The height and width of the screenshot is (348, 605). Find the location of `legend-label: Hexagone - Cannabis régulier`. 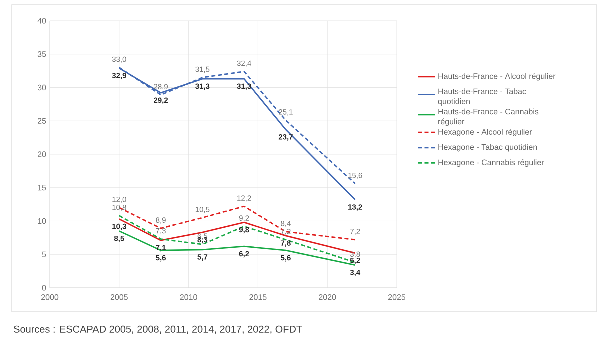

legend-label: Hexagone - Cannabis régulier is located at coordinates (491, 163).